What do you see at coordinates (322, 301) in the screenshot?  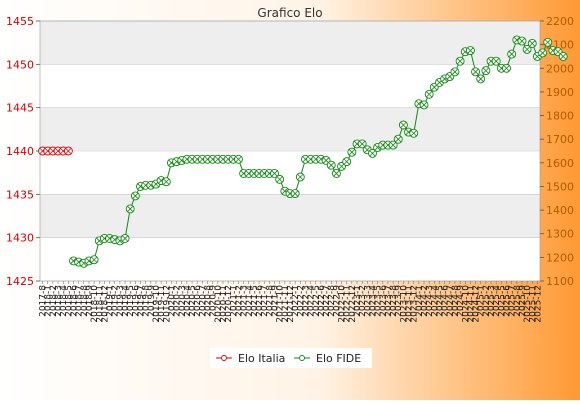 I see `x-axis-tick-label: 2022-6` at bounding box center [322, 301].